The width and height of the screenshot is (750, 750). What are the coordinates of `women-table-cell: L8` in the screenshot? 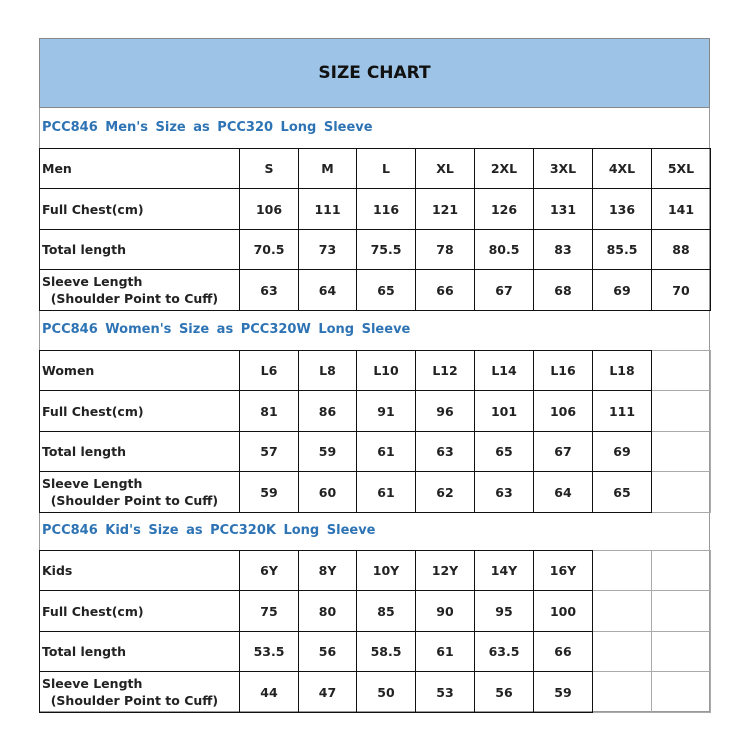 It's located at (327, 370).